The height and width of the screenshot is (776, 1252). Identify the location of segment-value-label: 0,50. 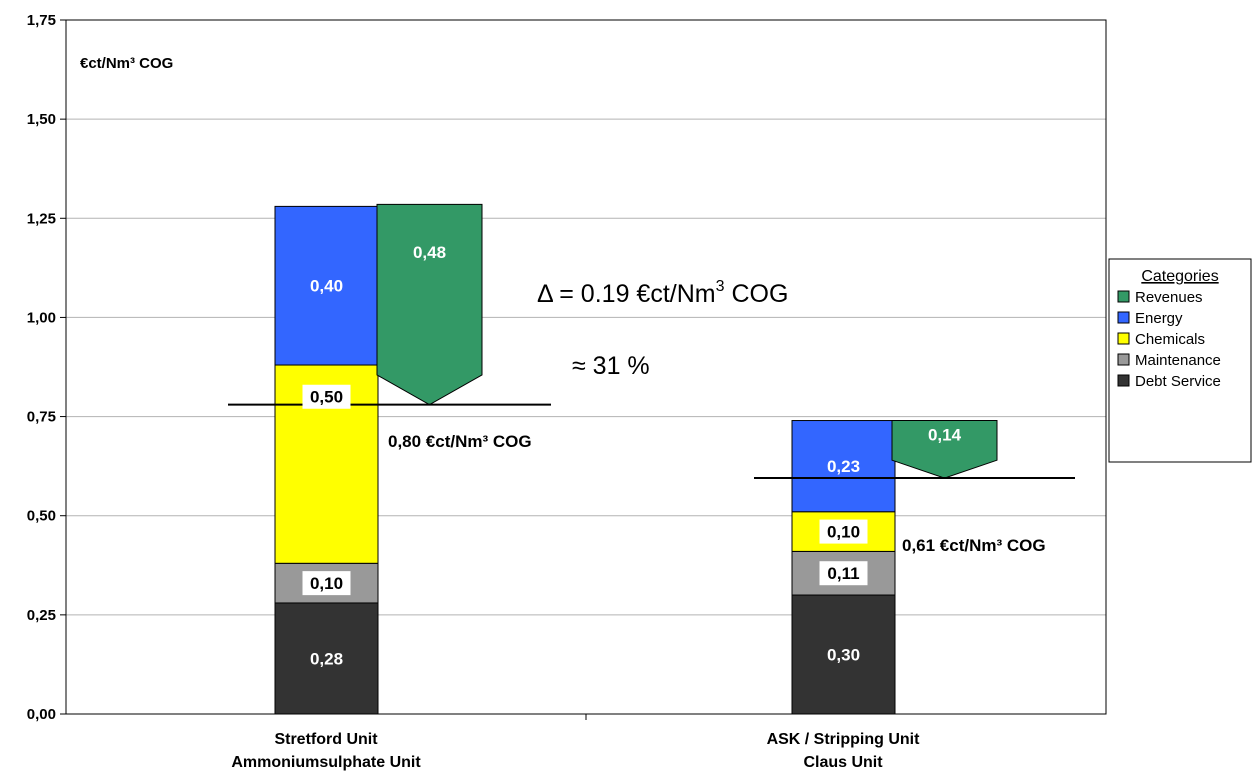
(326, 397).